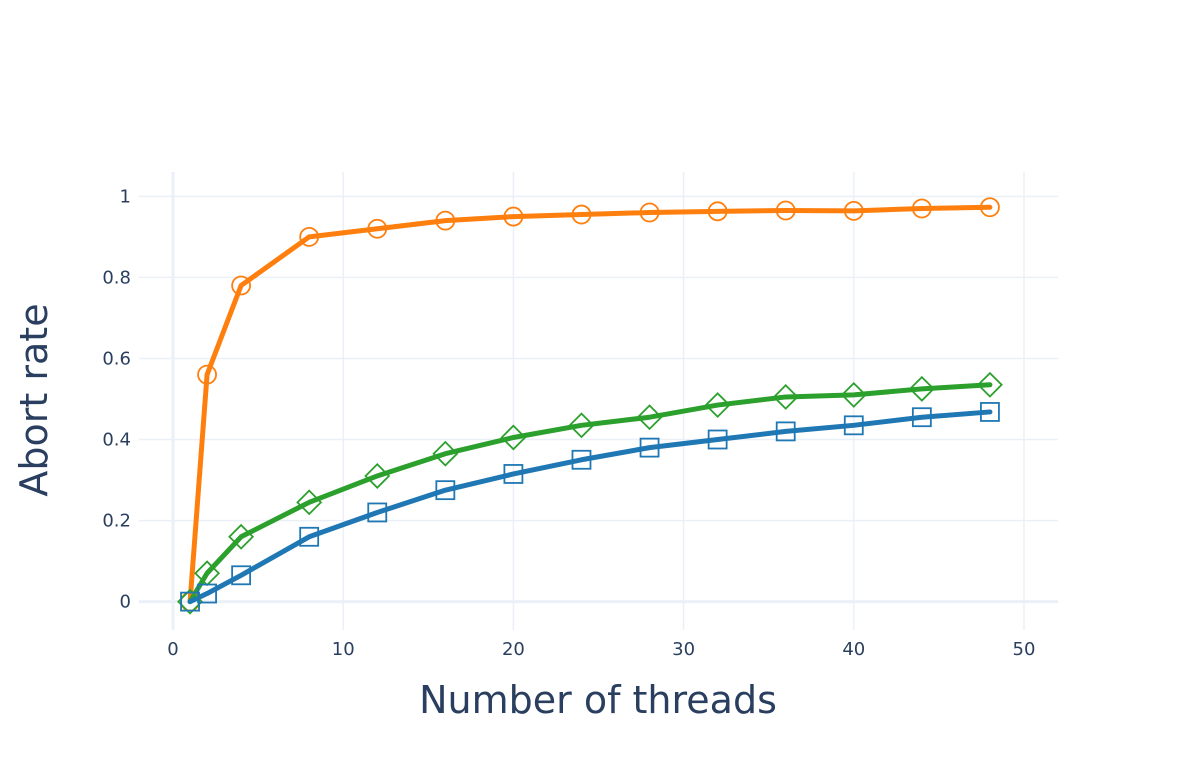 This screenshot has width=1196, height=769. Describe the element at coordinates (172, 649) in the screenshot. I see `x-tick-label: 0` at that location.